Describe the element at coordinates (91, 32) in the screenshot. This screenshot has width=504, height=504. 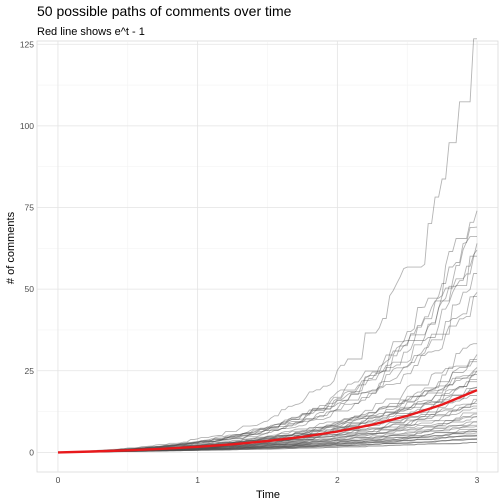
I see `chart-subtitle: Red line shows e^t - 1` at that location.